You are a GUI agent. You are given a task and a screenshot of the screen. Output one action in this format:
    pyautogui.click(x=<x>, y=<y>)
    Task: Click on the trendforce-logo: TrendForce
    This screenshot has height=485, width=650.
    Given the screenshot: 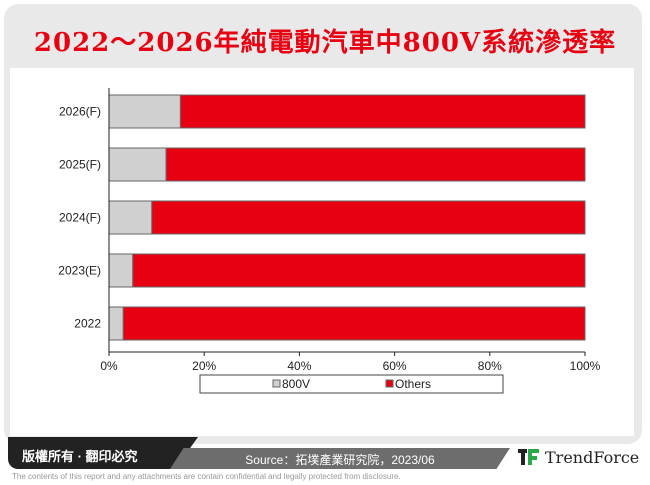 What is the action you would take?
    pyautogui.click(x=578, y=457)
    